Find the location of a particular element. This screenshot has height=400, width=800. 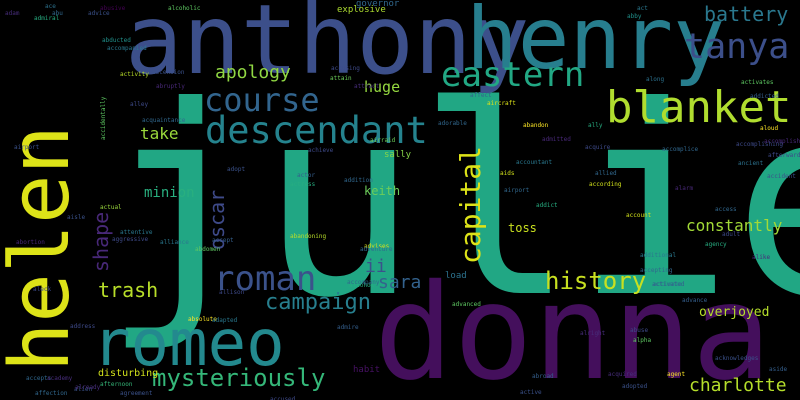

filler-word: adult is located at coordinates (731, 234).